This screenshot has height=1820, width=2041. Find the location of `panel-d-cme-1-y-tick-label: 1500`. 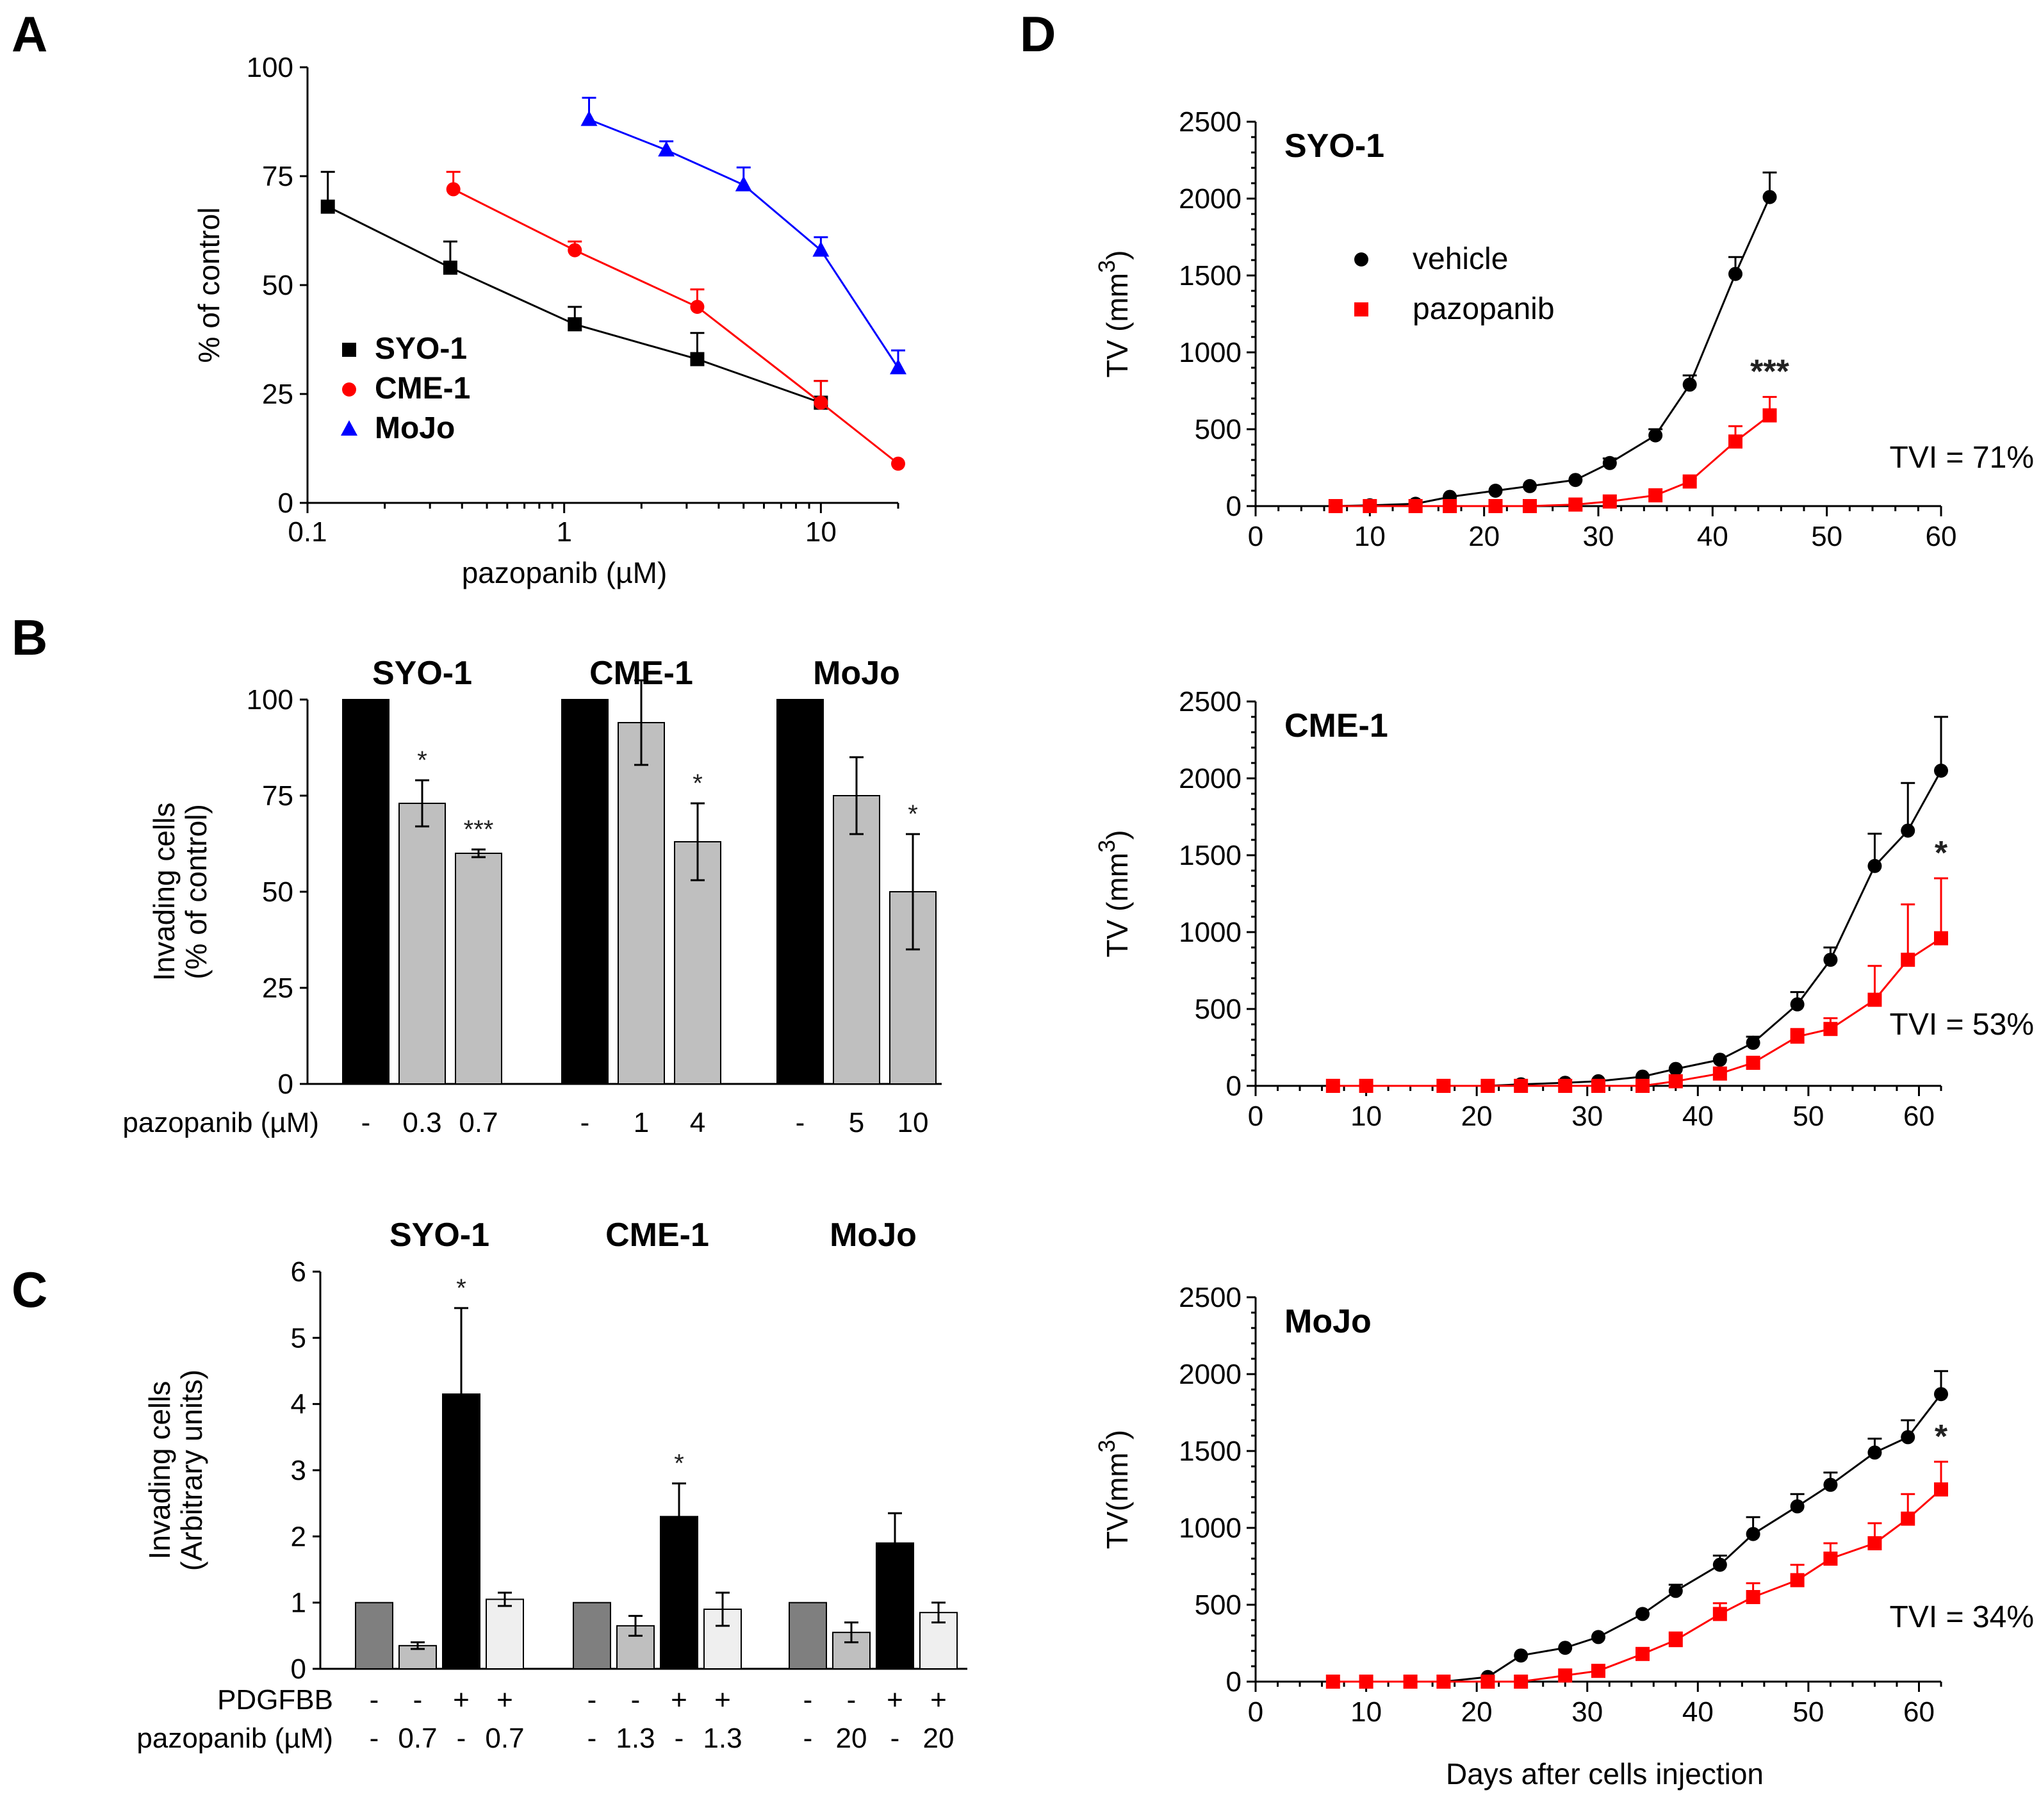

panel-d-cme-1-y-tick-label: 1500 is located at coordinates (1210, 855).